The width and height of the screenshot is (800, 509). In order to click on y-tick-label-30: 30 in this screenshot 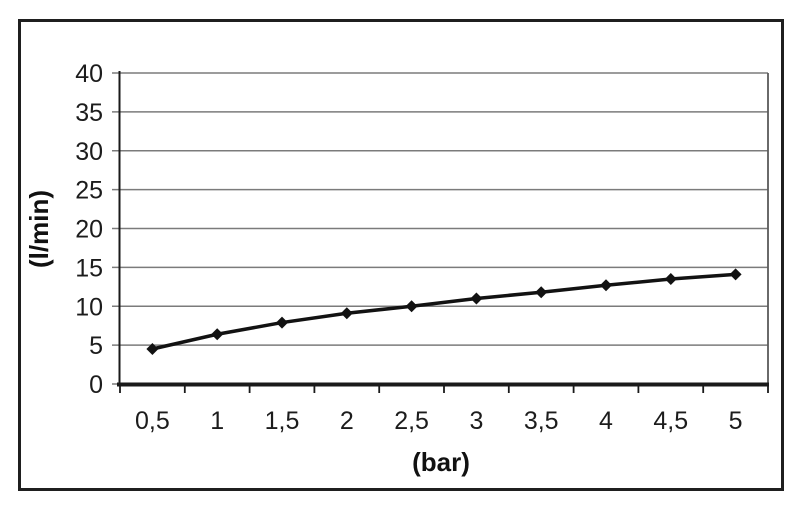, I will do `click(89, 152)`.